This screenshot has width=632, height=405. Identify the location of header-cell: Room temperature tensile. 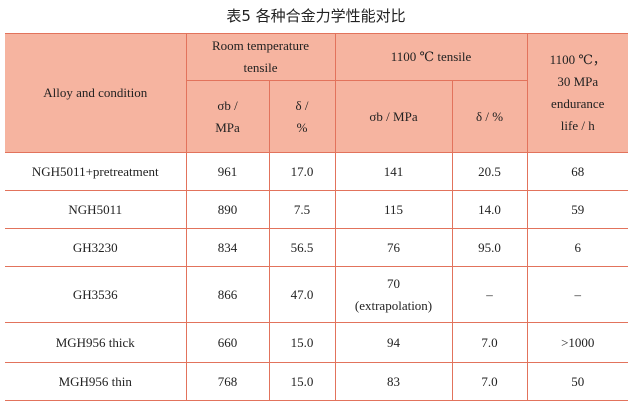
(260, 57).